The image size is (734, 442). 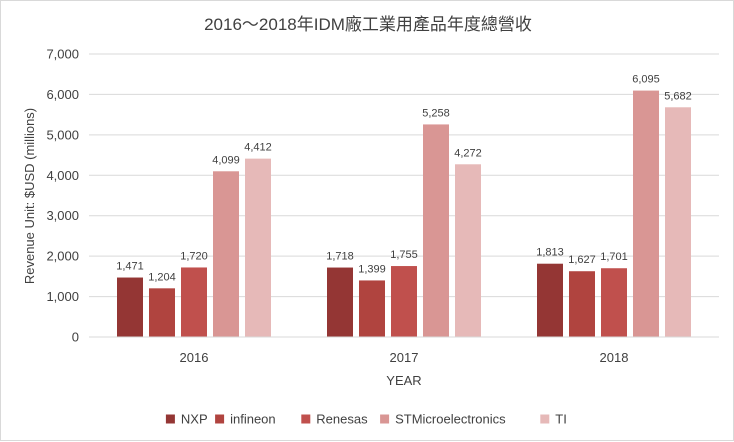 I want to click on legend: NXP infineon Renesas STMicroelectronics TI, so click(x=366, y=419).